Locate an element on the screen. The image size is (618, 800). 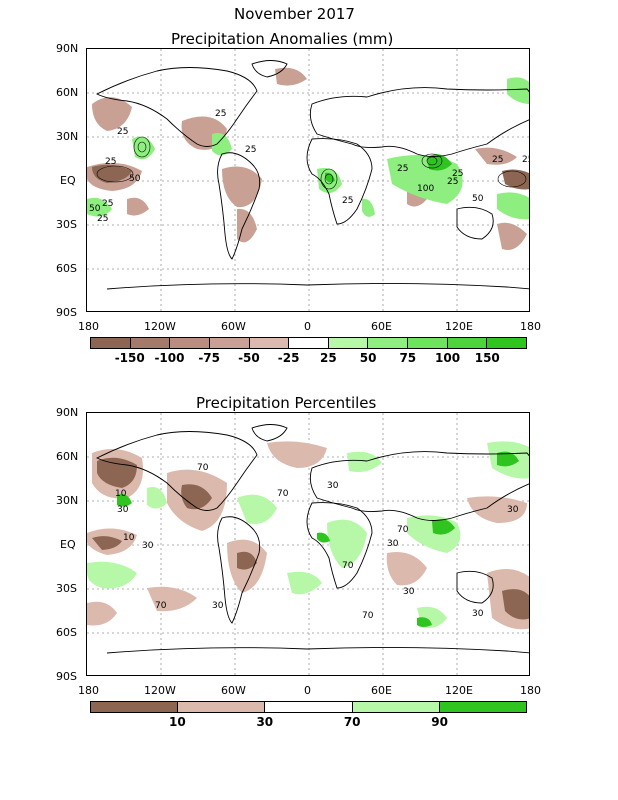
colorbar-label: -25 is located at coordinates (288, 358).